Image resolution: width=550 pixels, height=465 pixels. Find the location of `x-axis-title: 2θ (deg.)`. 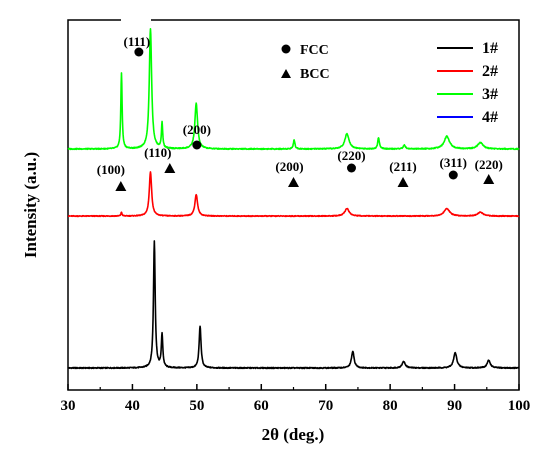

x-axis-title: 2θ (deg.) is located at coordinates (293, 434).